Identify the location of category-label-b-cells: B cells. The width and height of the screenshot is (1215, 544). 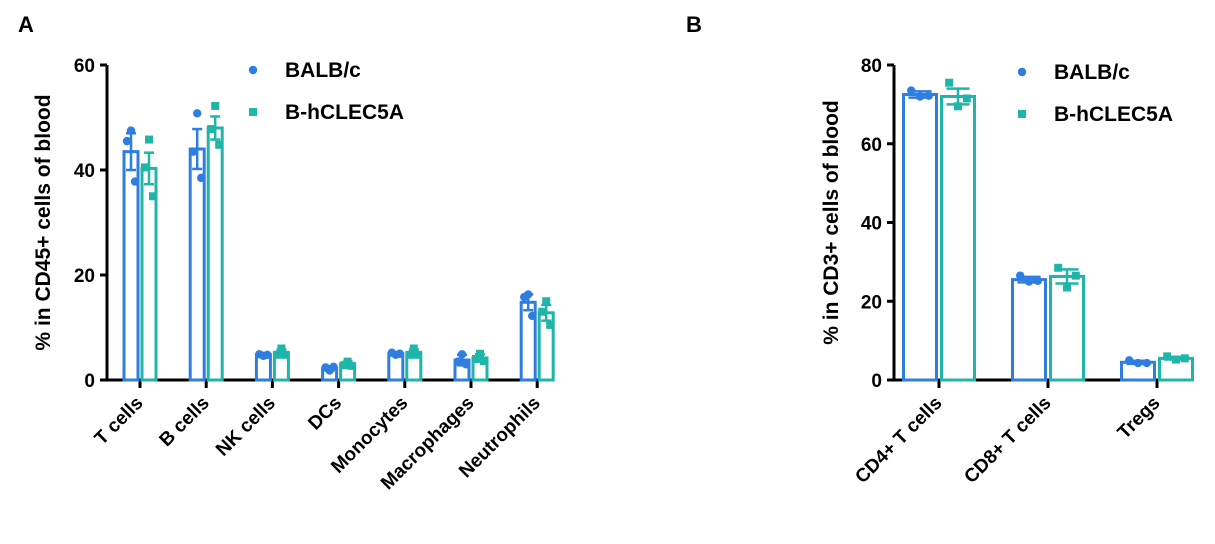
(185, 422).